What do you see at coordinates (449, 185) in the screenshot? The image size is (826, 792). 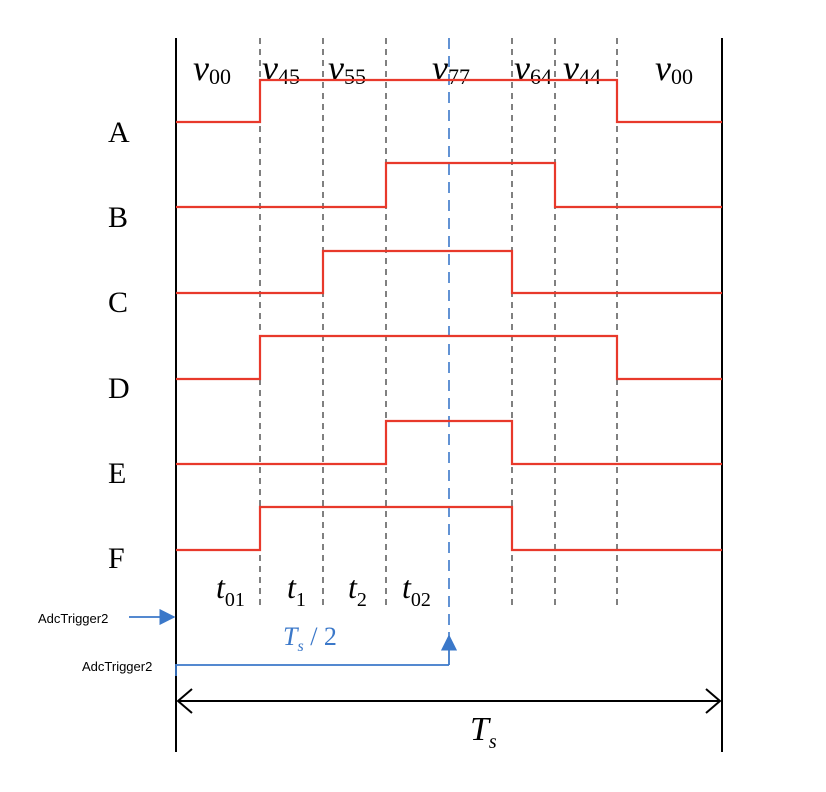 I see `waveform-b` at bounding box center [449, 185].